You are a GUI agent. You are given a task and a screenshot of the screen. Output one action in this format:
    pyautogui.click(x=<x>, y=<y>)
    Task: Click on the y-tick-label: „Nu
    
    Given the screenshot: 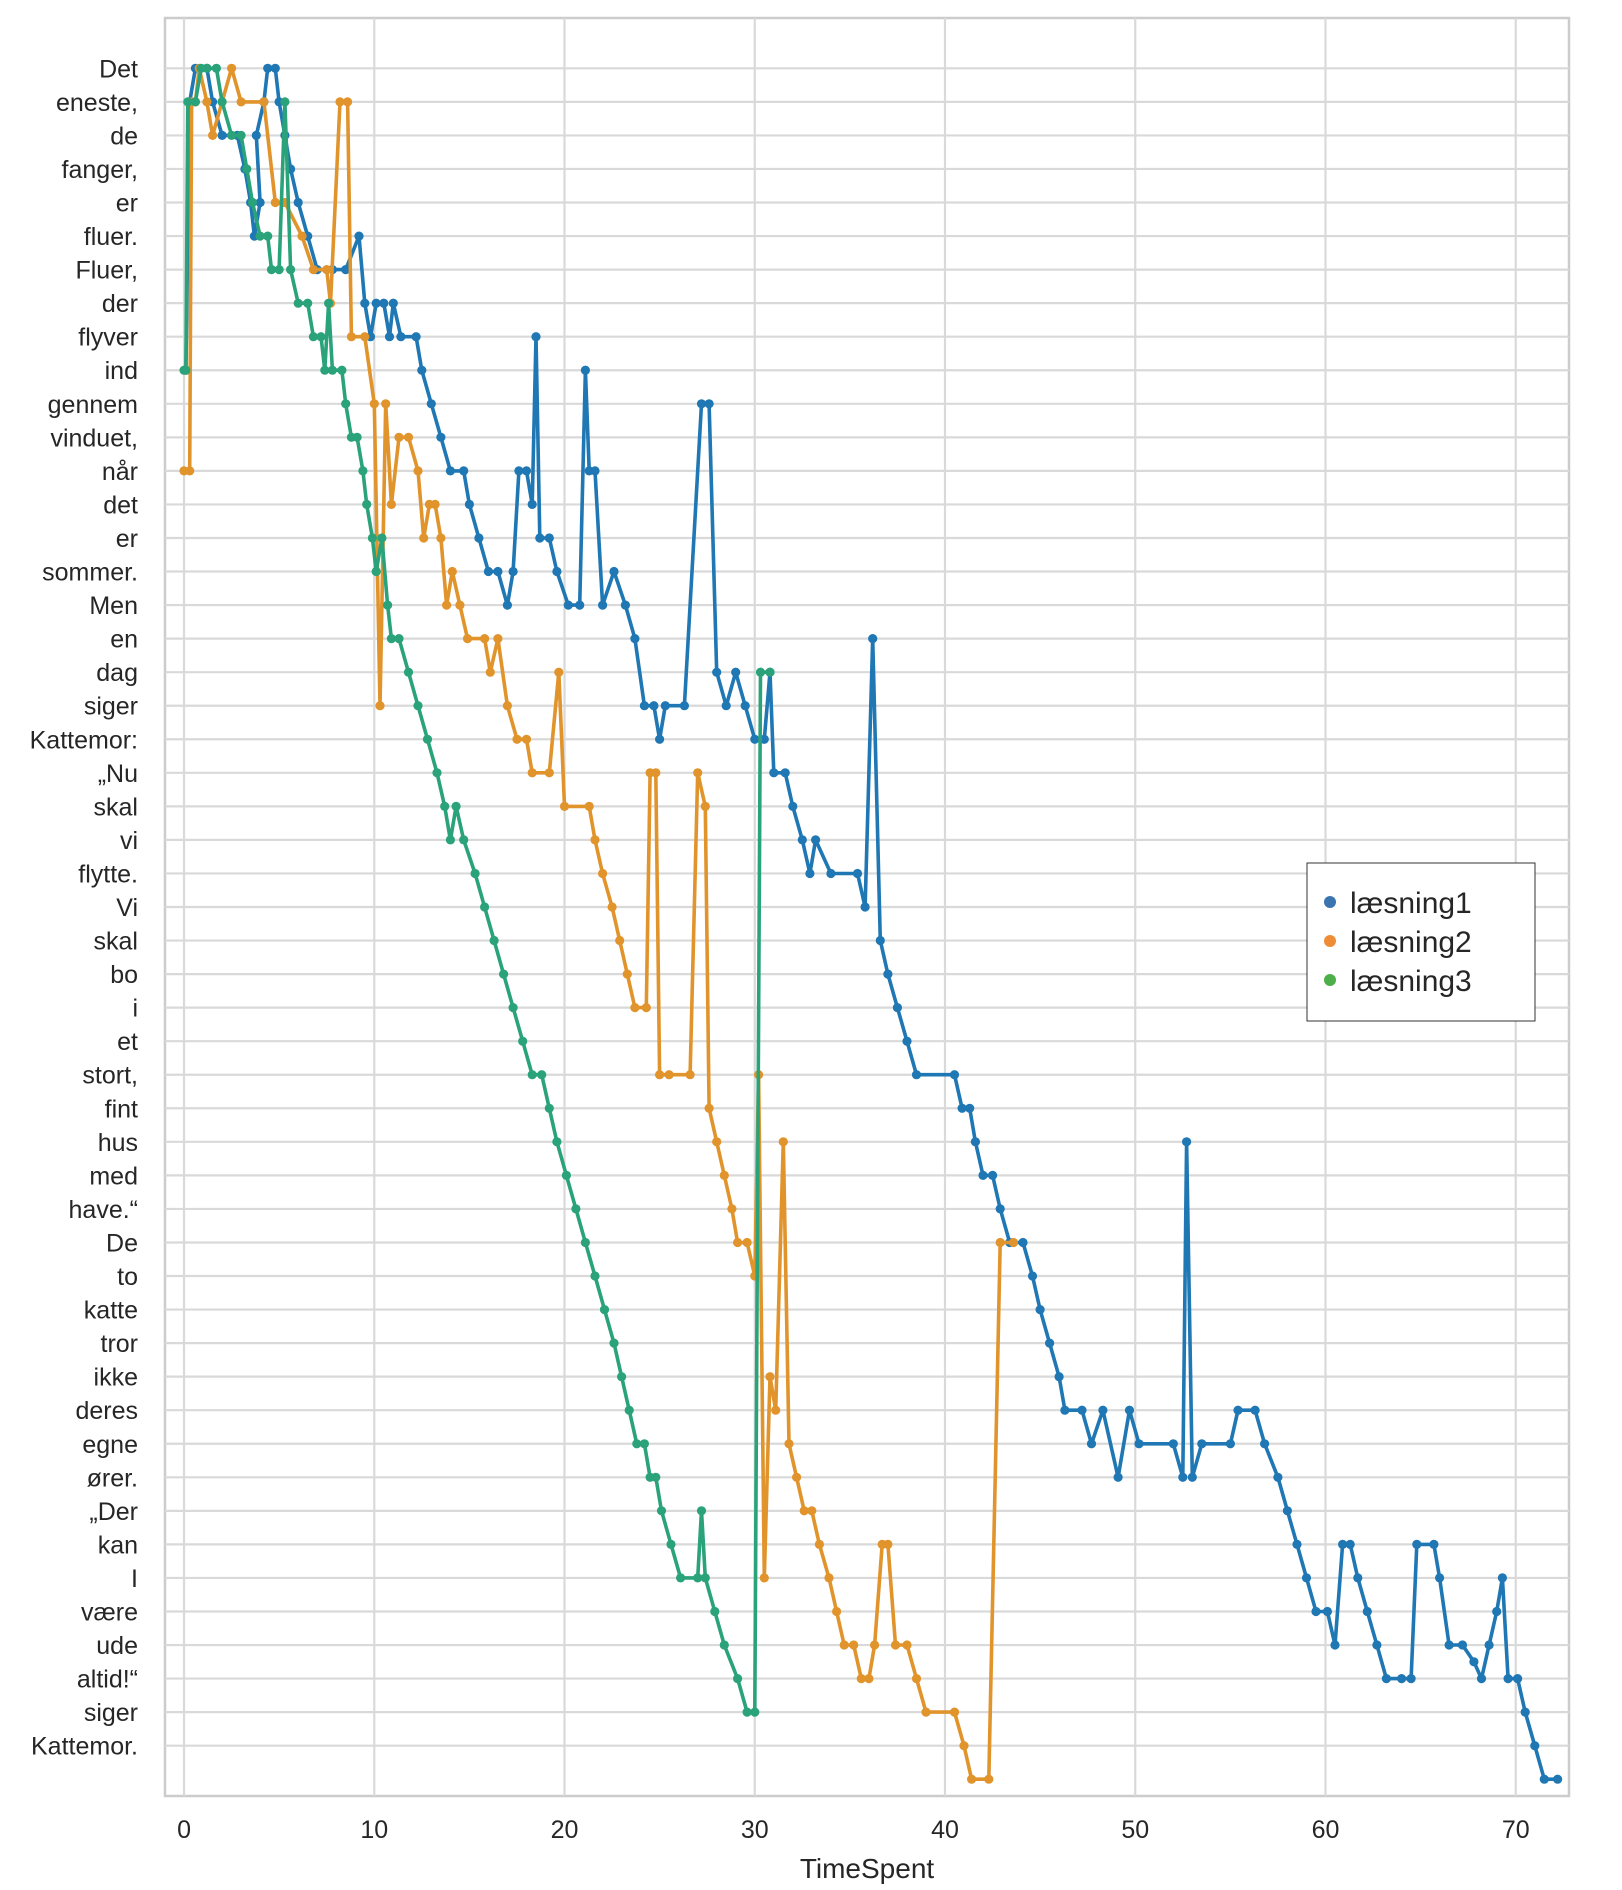 What is the action you would take?
    pyautogui.click(x=118, y=774)
    